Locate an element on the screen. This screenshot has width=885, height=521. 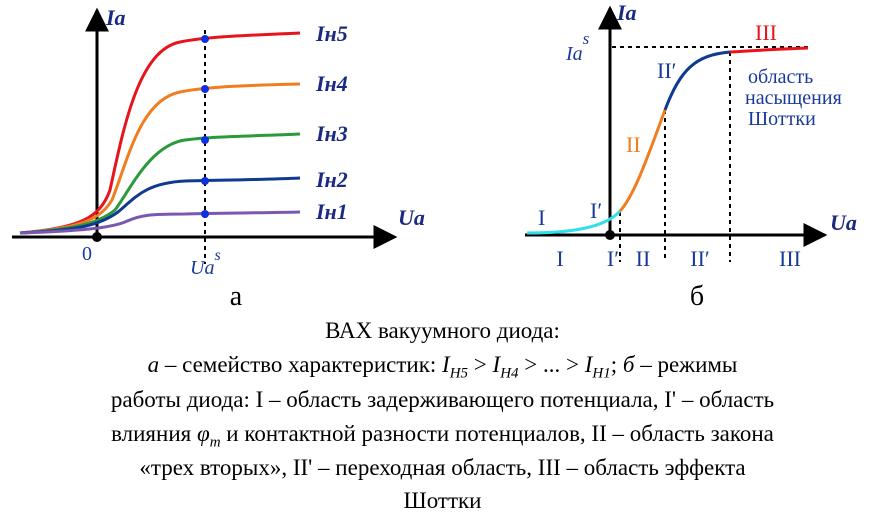
caption-text: φ is located at coordinates (203, 433).